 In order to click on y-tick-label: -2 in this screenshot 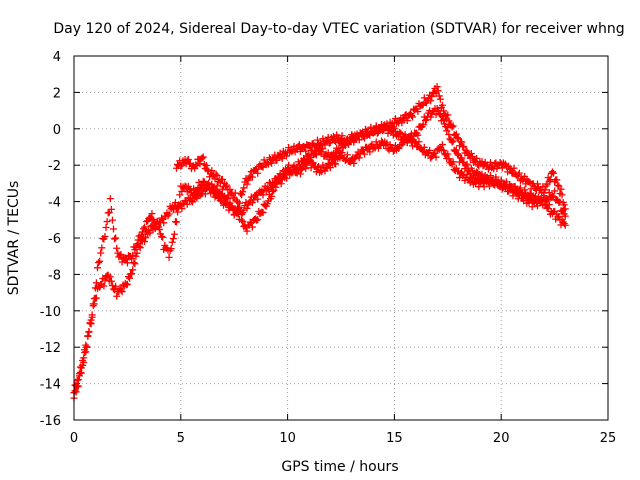, I will do `click(54, 166)`.